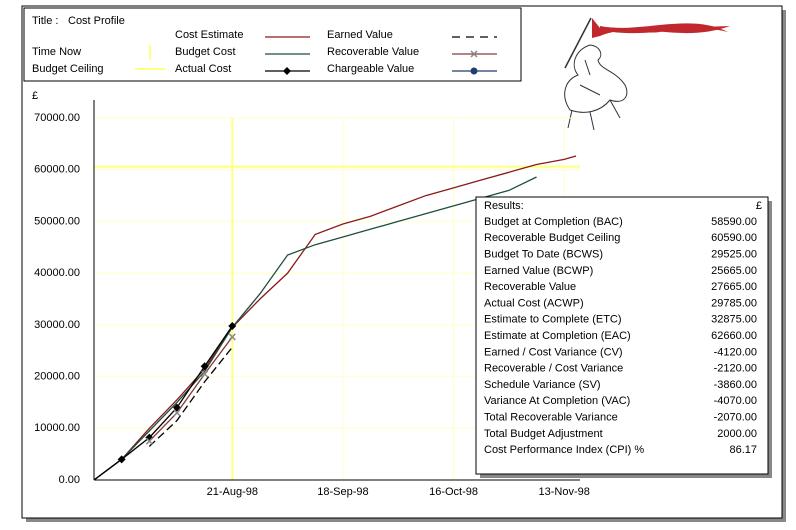 This screenshot has width=796, height=530. What do you see at coordinates (45, 21) in the screenshot?
I see `legend-title-label: Title :` at bounding box center [45, 21].